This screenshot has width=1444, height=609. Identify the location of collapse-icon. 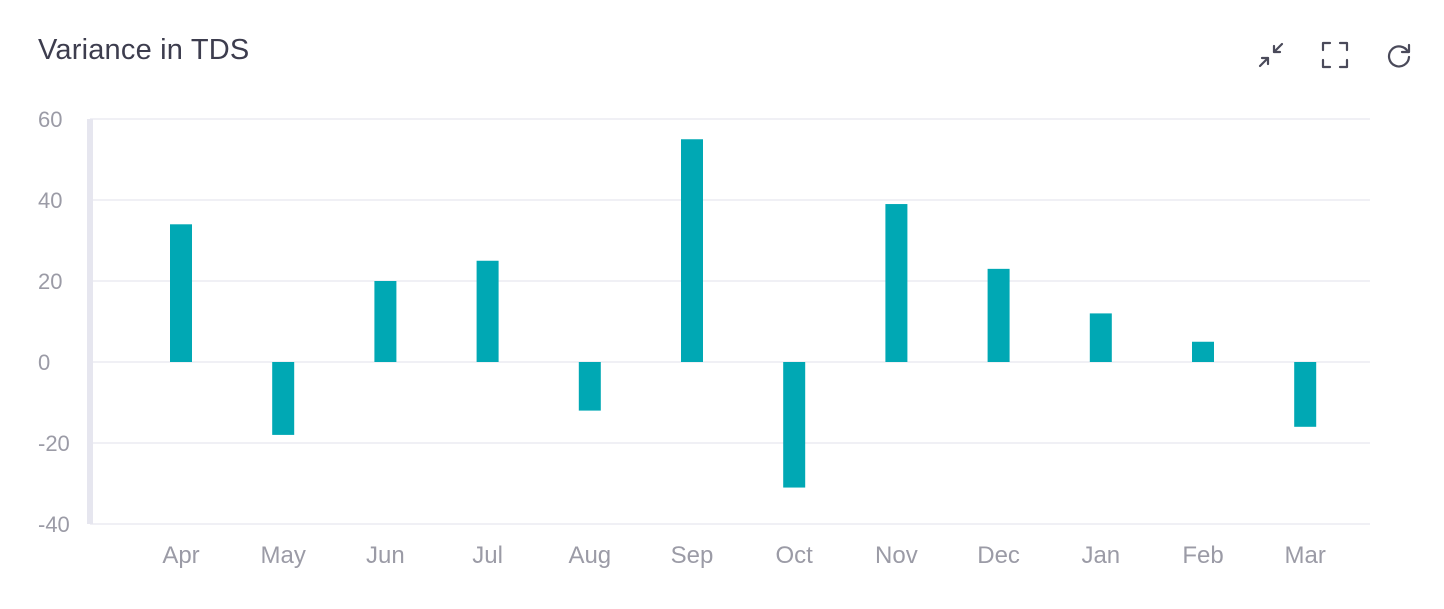
(1271, 55).